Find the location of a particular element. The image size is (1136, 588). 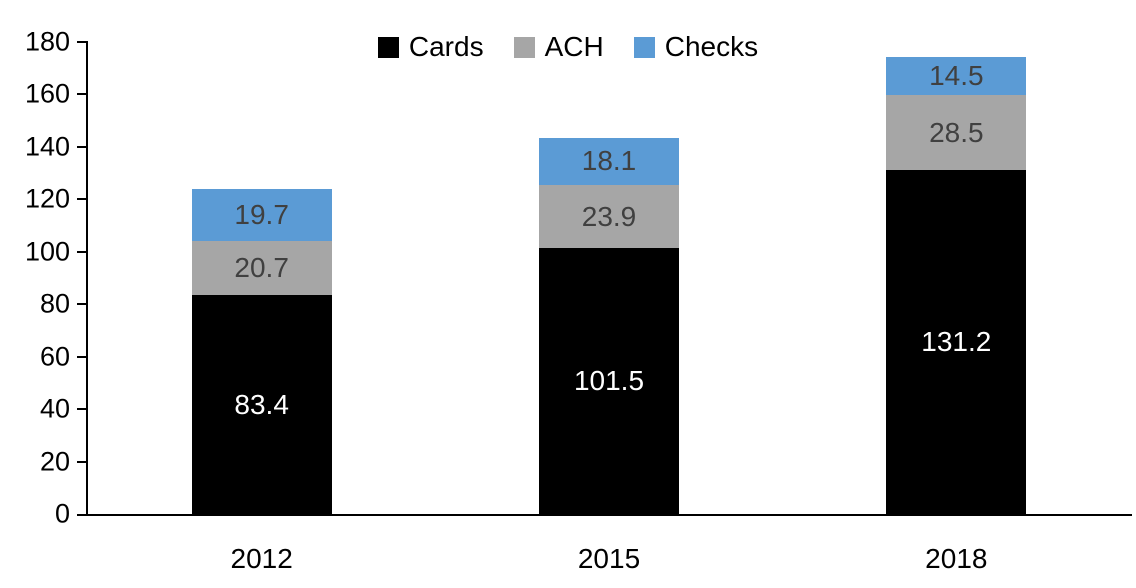

segment-value-label: 19.7 is located at coordinates (261, 215).